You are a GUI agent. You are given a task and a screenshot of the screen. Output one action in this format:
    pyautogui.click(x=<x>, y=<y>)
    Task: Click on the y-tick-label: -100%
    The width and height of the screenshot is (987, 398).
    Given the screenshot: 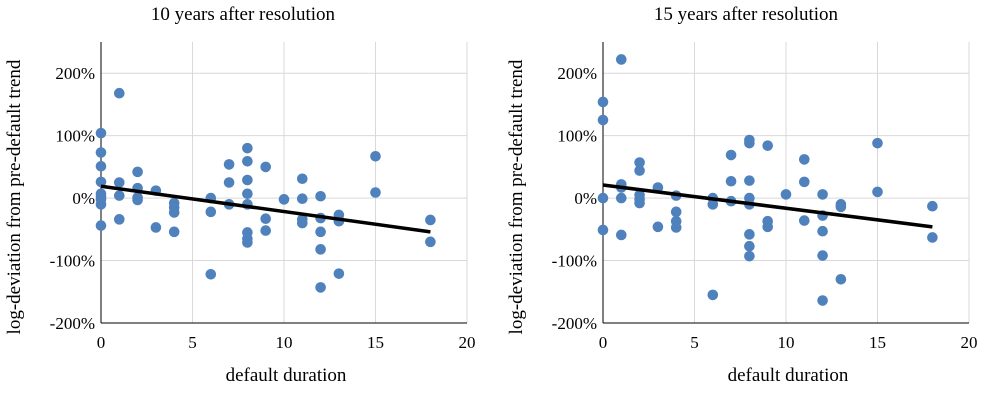 What is the action you would take?
    pyautogui.click(x=574, y=261)
    